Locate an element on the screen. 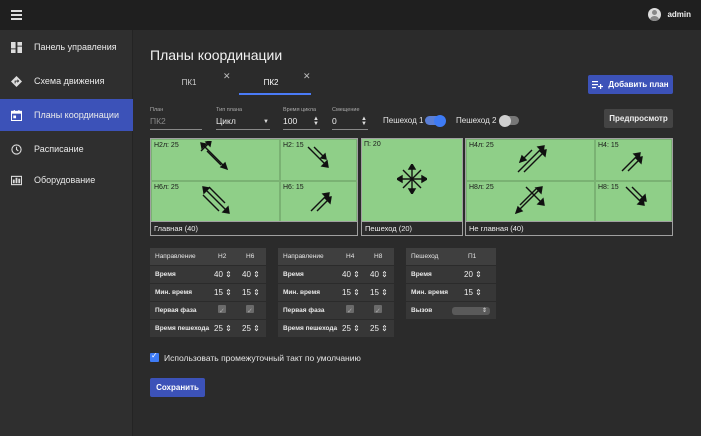 Image resolution: width=701 pixels, height=436 pixels. plan-input: ПК2 is located at coordinates (176, 123).